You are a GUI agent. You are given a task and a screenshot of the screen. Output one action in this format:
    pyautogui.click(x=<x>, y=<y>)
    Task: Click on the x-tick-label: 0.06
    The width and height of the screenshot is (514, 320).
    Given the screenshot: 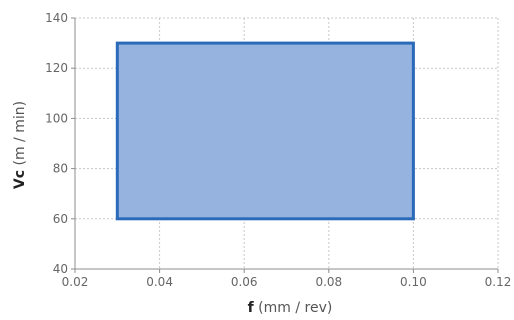 What is the action you would take?
    pyautogui.click(x=244, y=282)
    